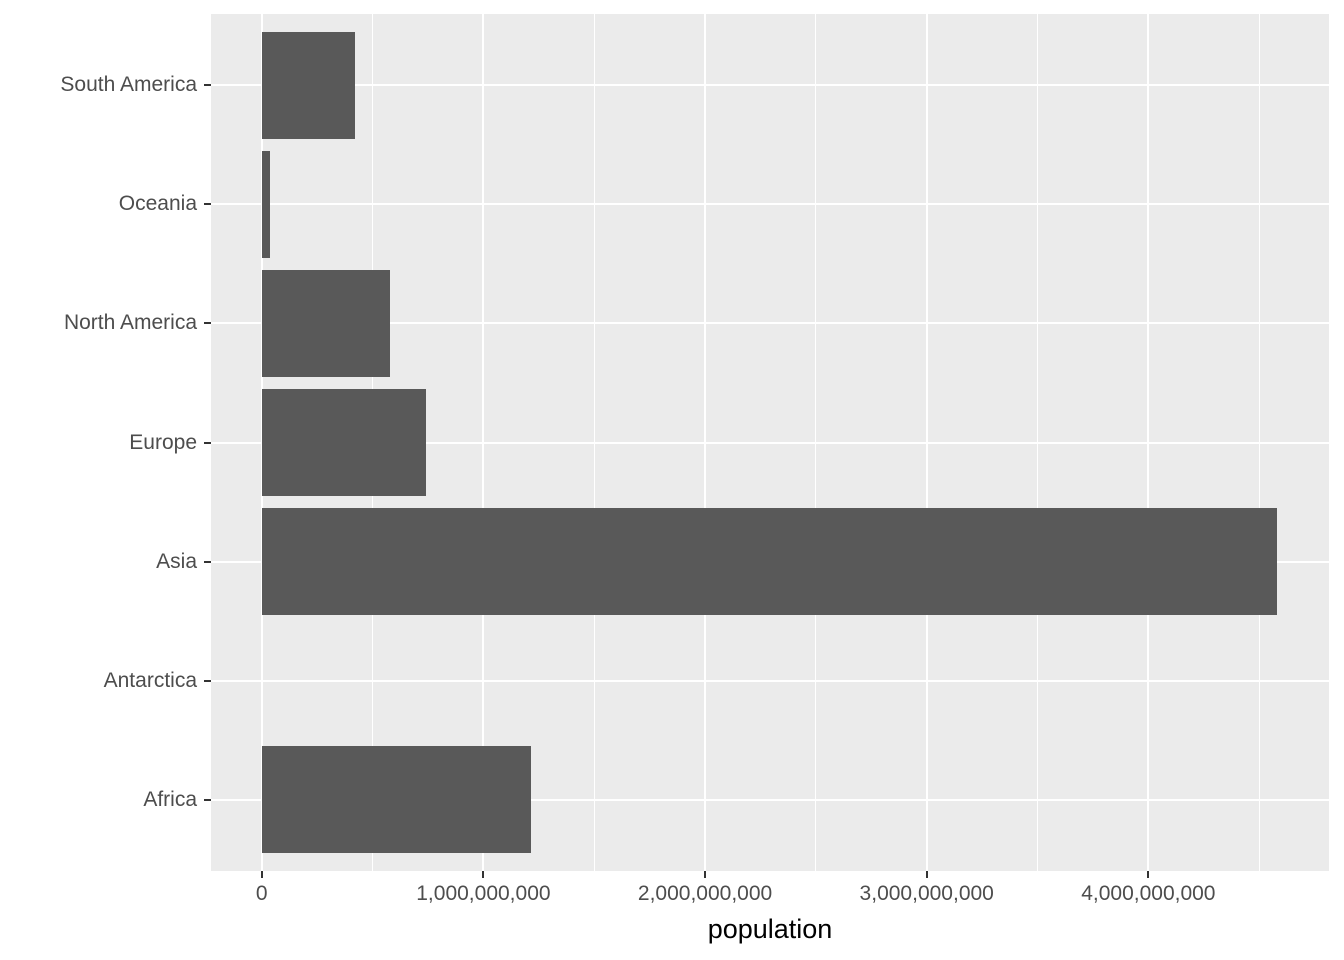 The height and width of the screenshot is (960, 1344). Describe the element at coordinates (163, 442) in the screenshot. I see `y-tick-label-europe: Europe` at that location.